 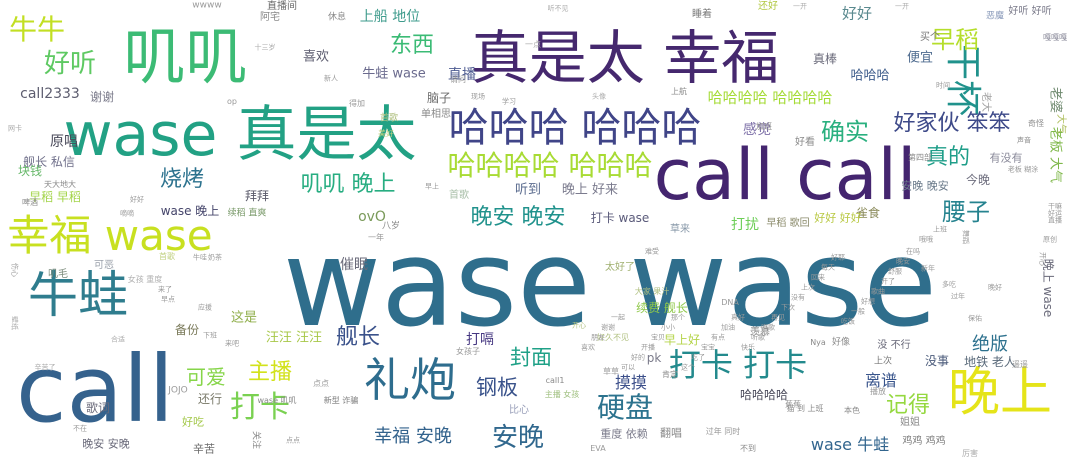 What do you see at coordinates (519, 410) in the screenshot?
I see `word: 比心` at bounding box center [519, 410].